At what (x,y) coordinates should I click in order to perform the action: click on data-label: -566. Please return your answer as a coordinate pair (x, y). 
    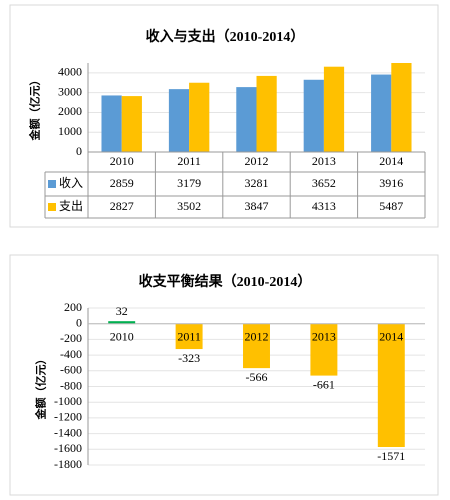
    Looking at the image, I should click on (257, 377).